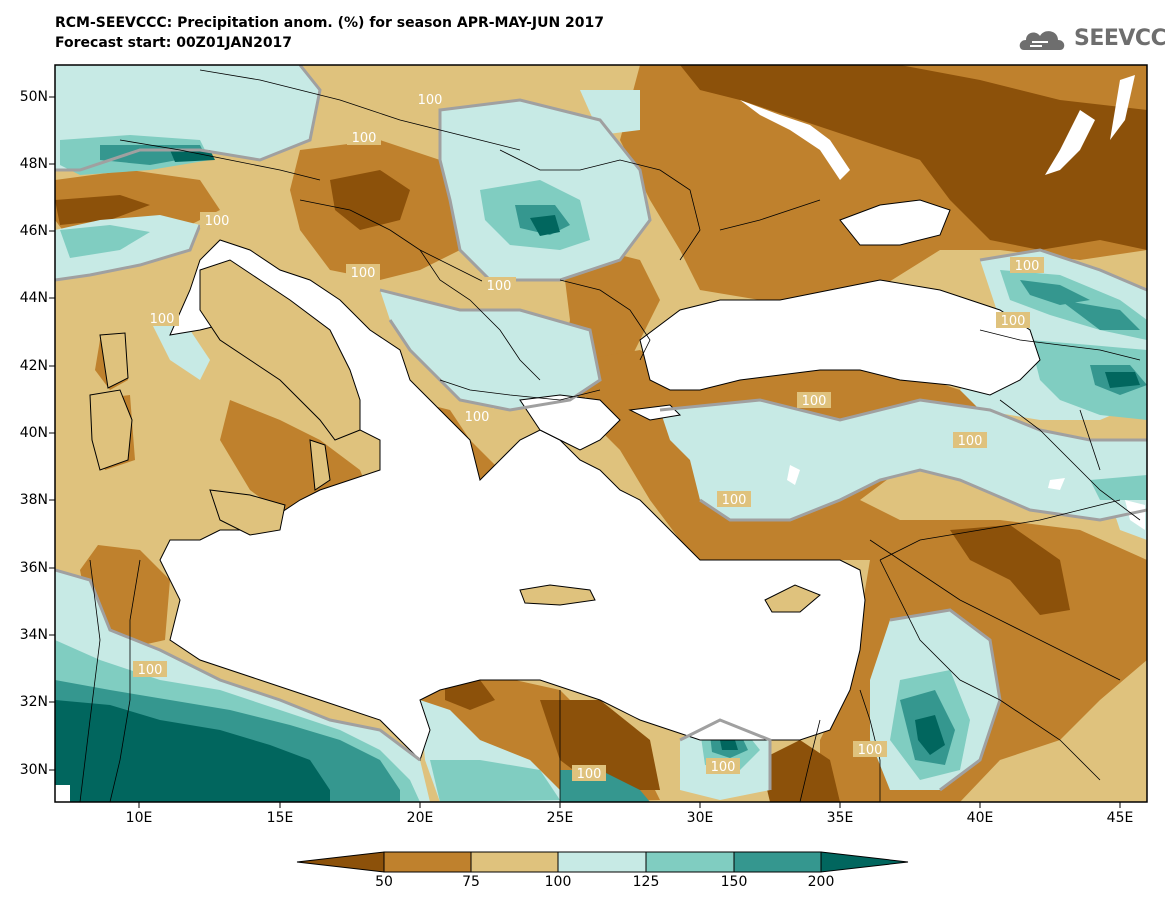 This screenshot has width=1165, height=907. Describe the element at coordinates (1120, 818) in the screenshot. I see `lon-label: 45E` at that location.